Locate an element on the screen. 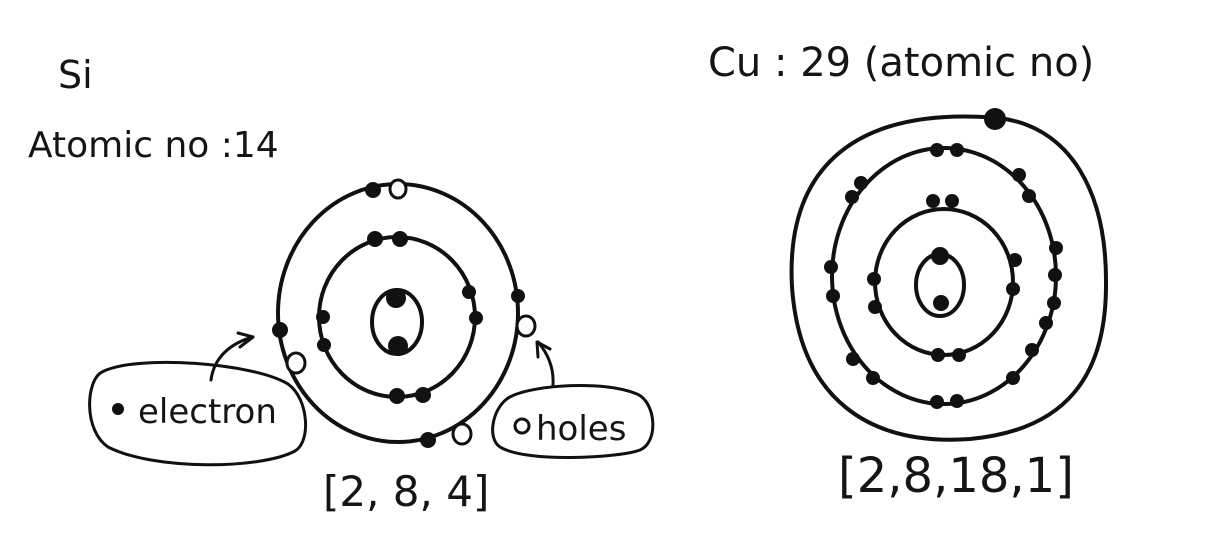 This screenshot has width=1210, height=543. silicon-inner-shell is located at coordinates (397, 317).